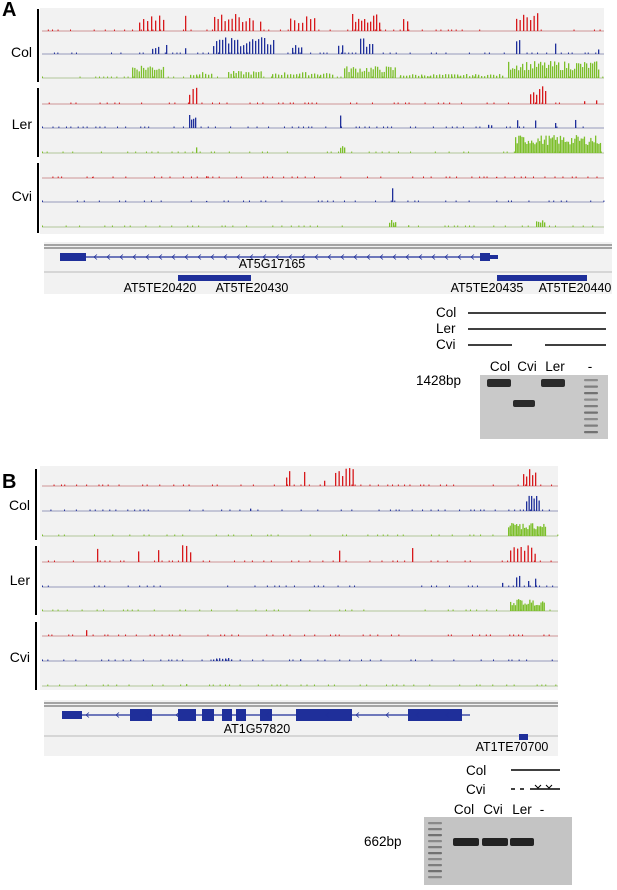  Describe the element at coordinates (487, 288) in the screenshot. I see `te-label-at5te20435: AT5TE20435` at that location.